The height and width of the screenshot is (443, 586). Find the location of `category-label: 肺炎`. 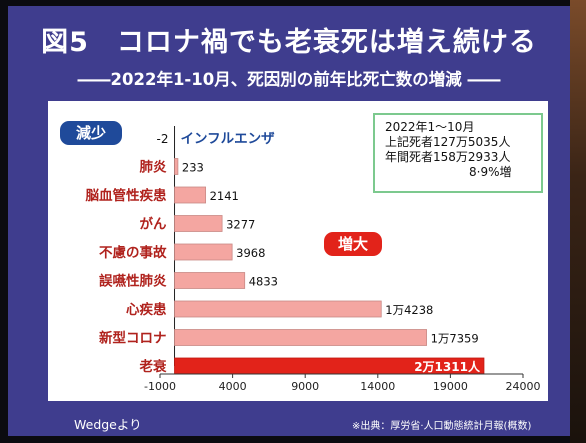

category-label: 肺炎 is located at coordinates (153, 168).